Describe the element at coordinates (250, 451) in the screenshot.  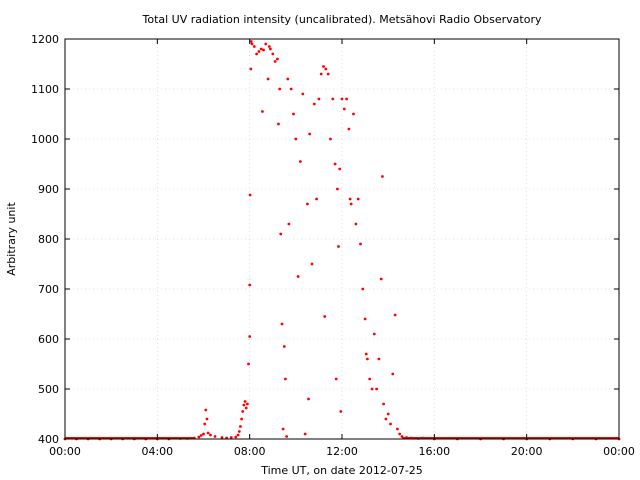
I see `x-tick-label: 08:00` at that location.